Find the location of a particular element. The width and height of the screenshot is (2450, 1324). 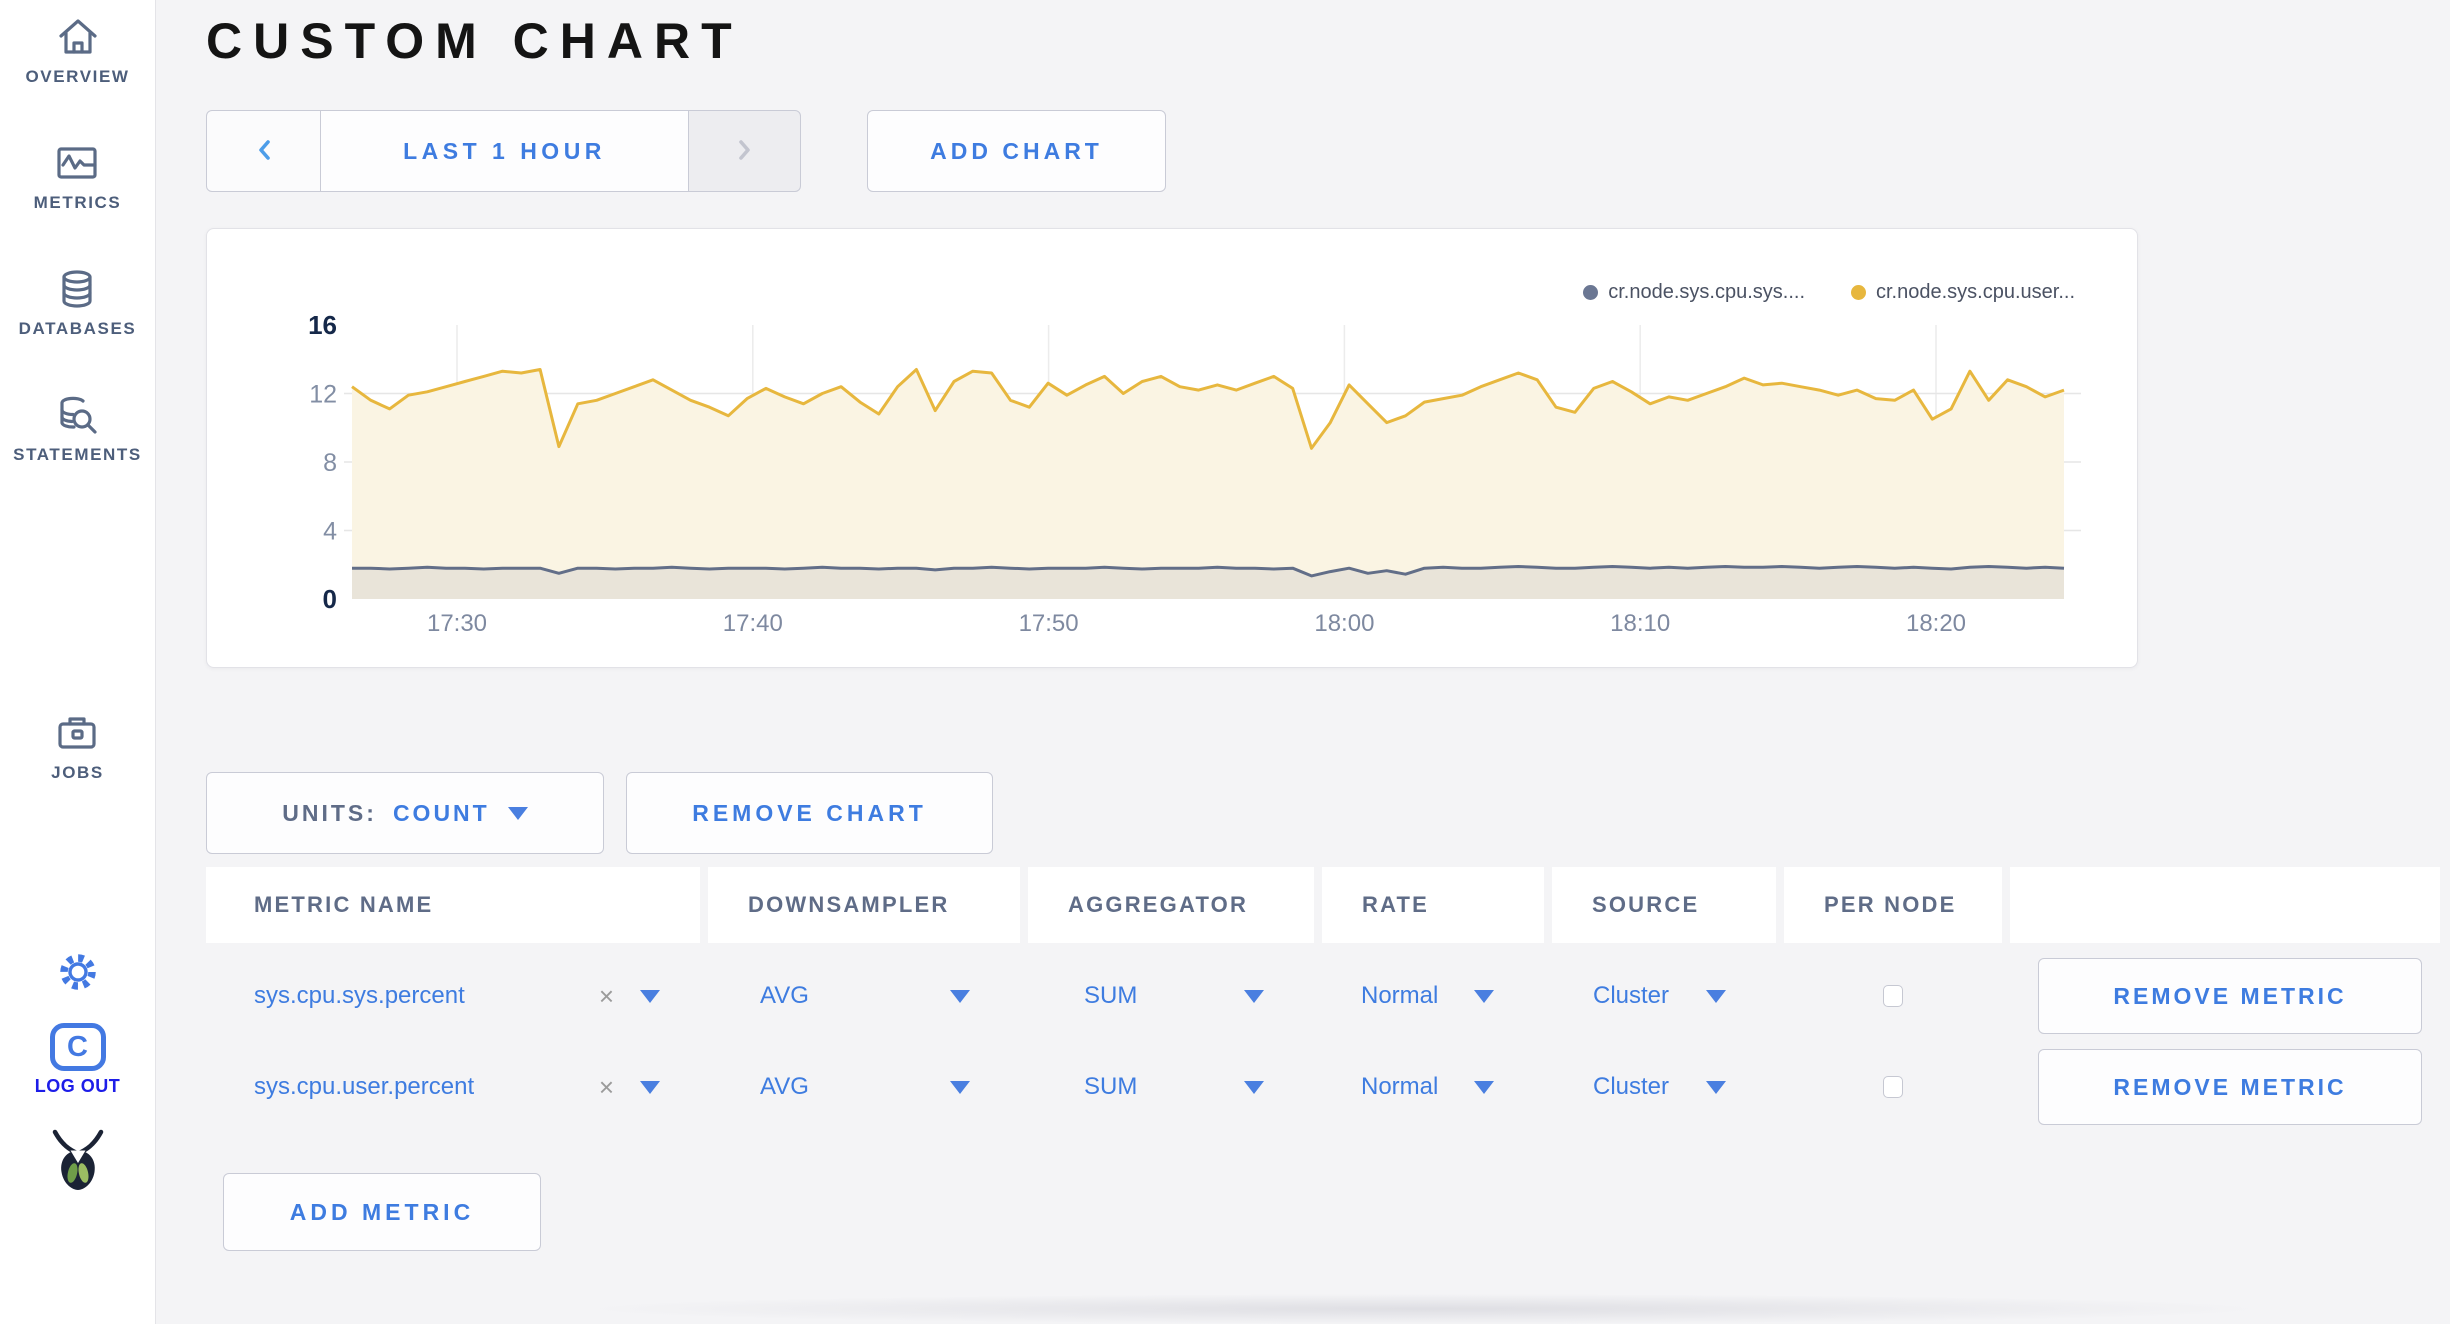

sidebar-item-label: JOBS is located at coordinates (77, 772).